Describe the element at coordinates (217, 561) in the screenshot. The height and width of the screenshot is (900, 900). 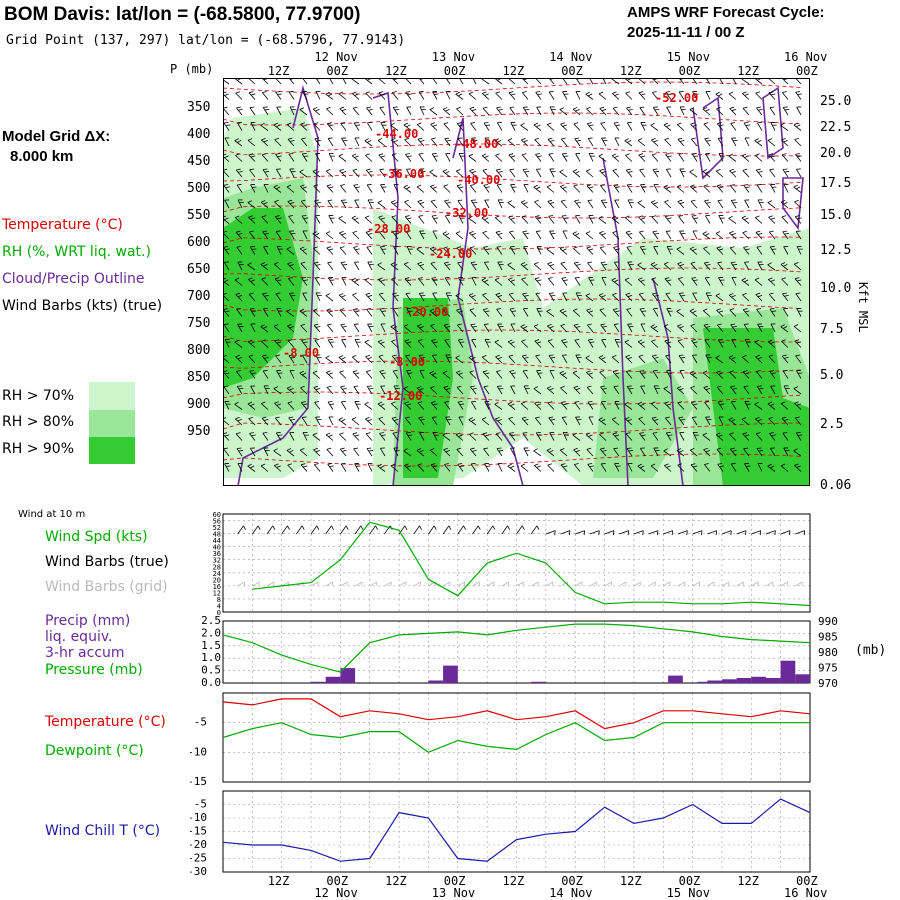
I see `wind-speed-tick-label: 32` at that location.